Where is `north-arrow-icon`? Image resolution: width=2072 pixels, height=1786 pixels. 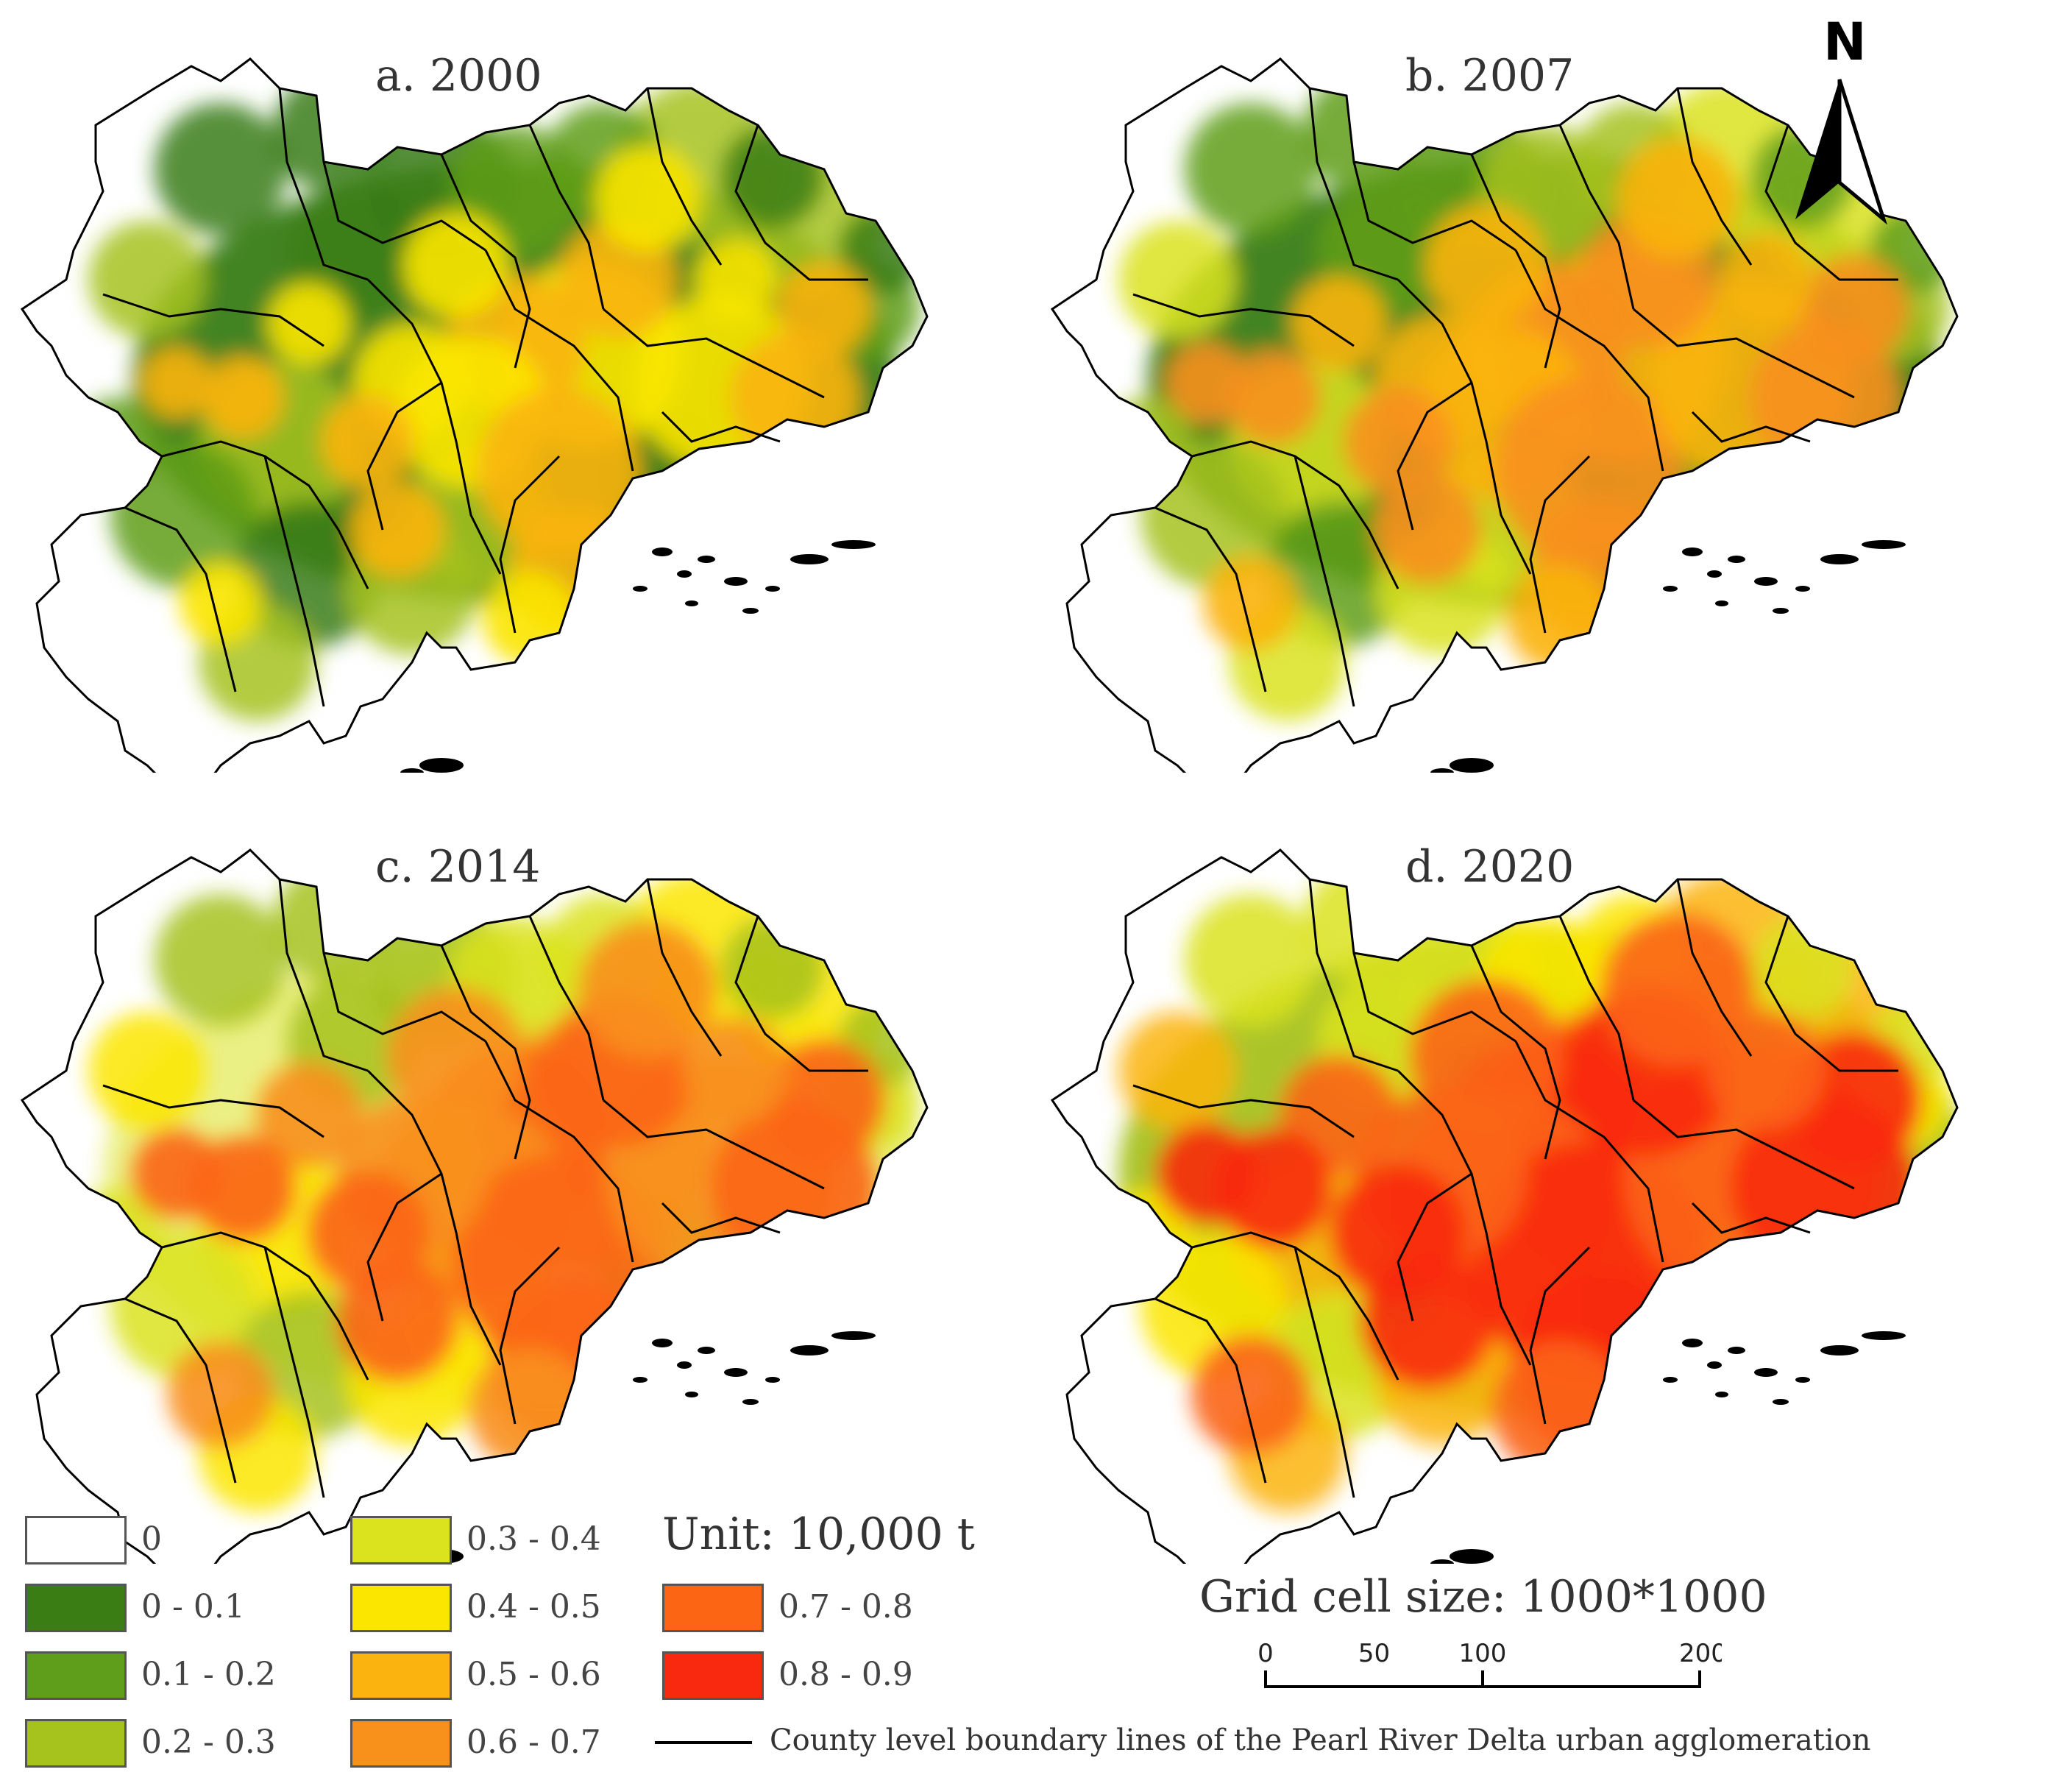
north-arrow-icon is located at coordinates (1841, 152).